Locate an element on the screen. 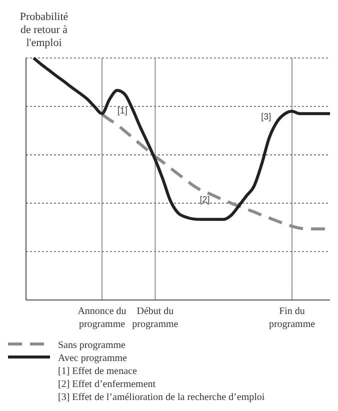 This screenshot has height=411, width=338. text: [1] Effet de menace is located at coordinates (98, 371).